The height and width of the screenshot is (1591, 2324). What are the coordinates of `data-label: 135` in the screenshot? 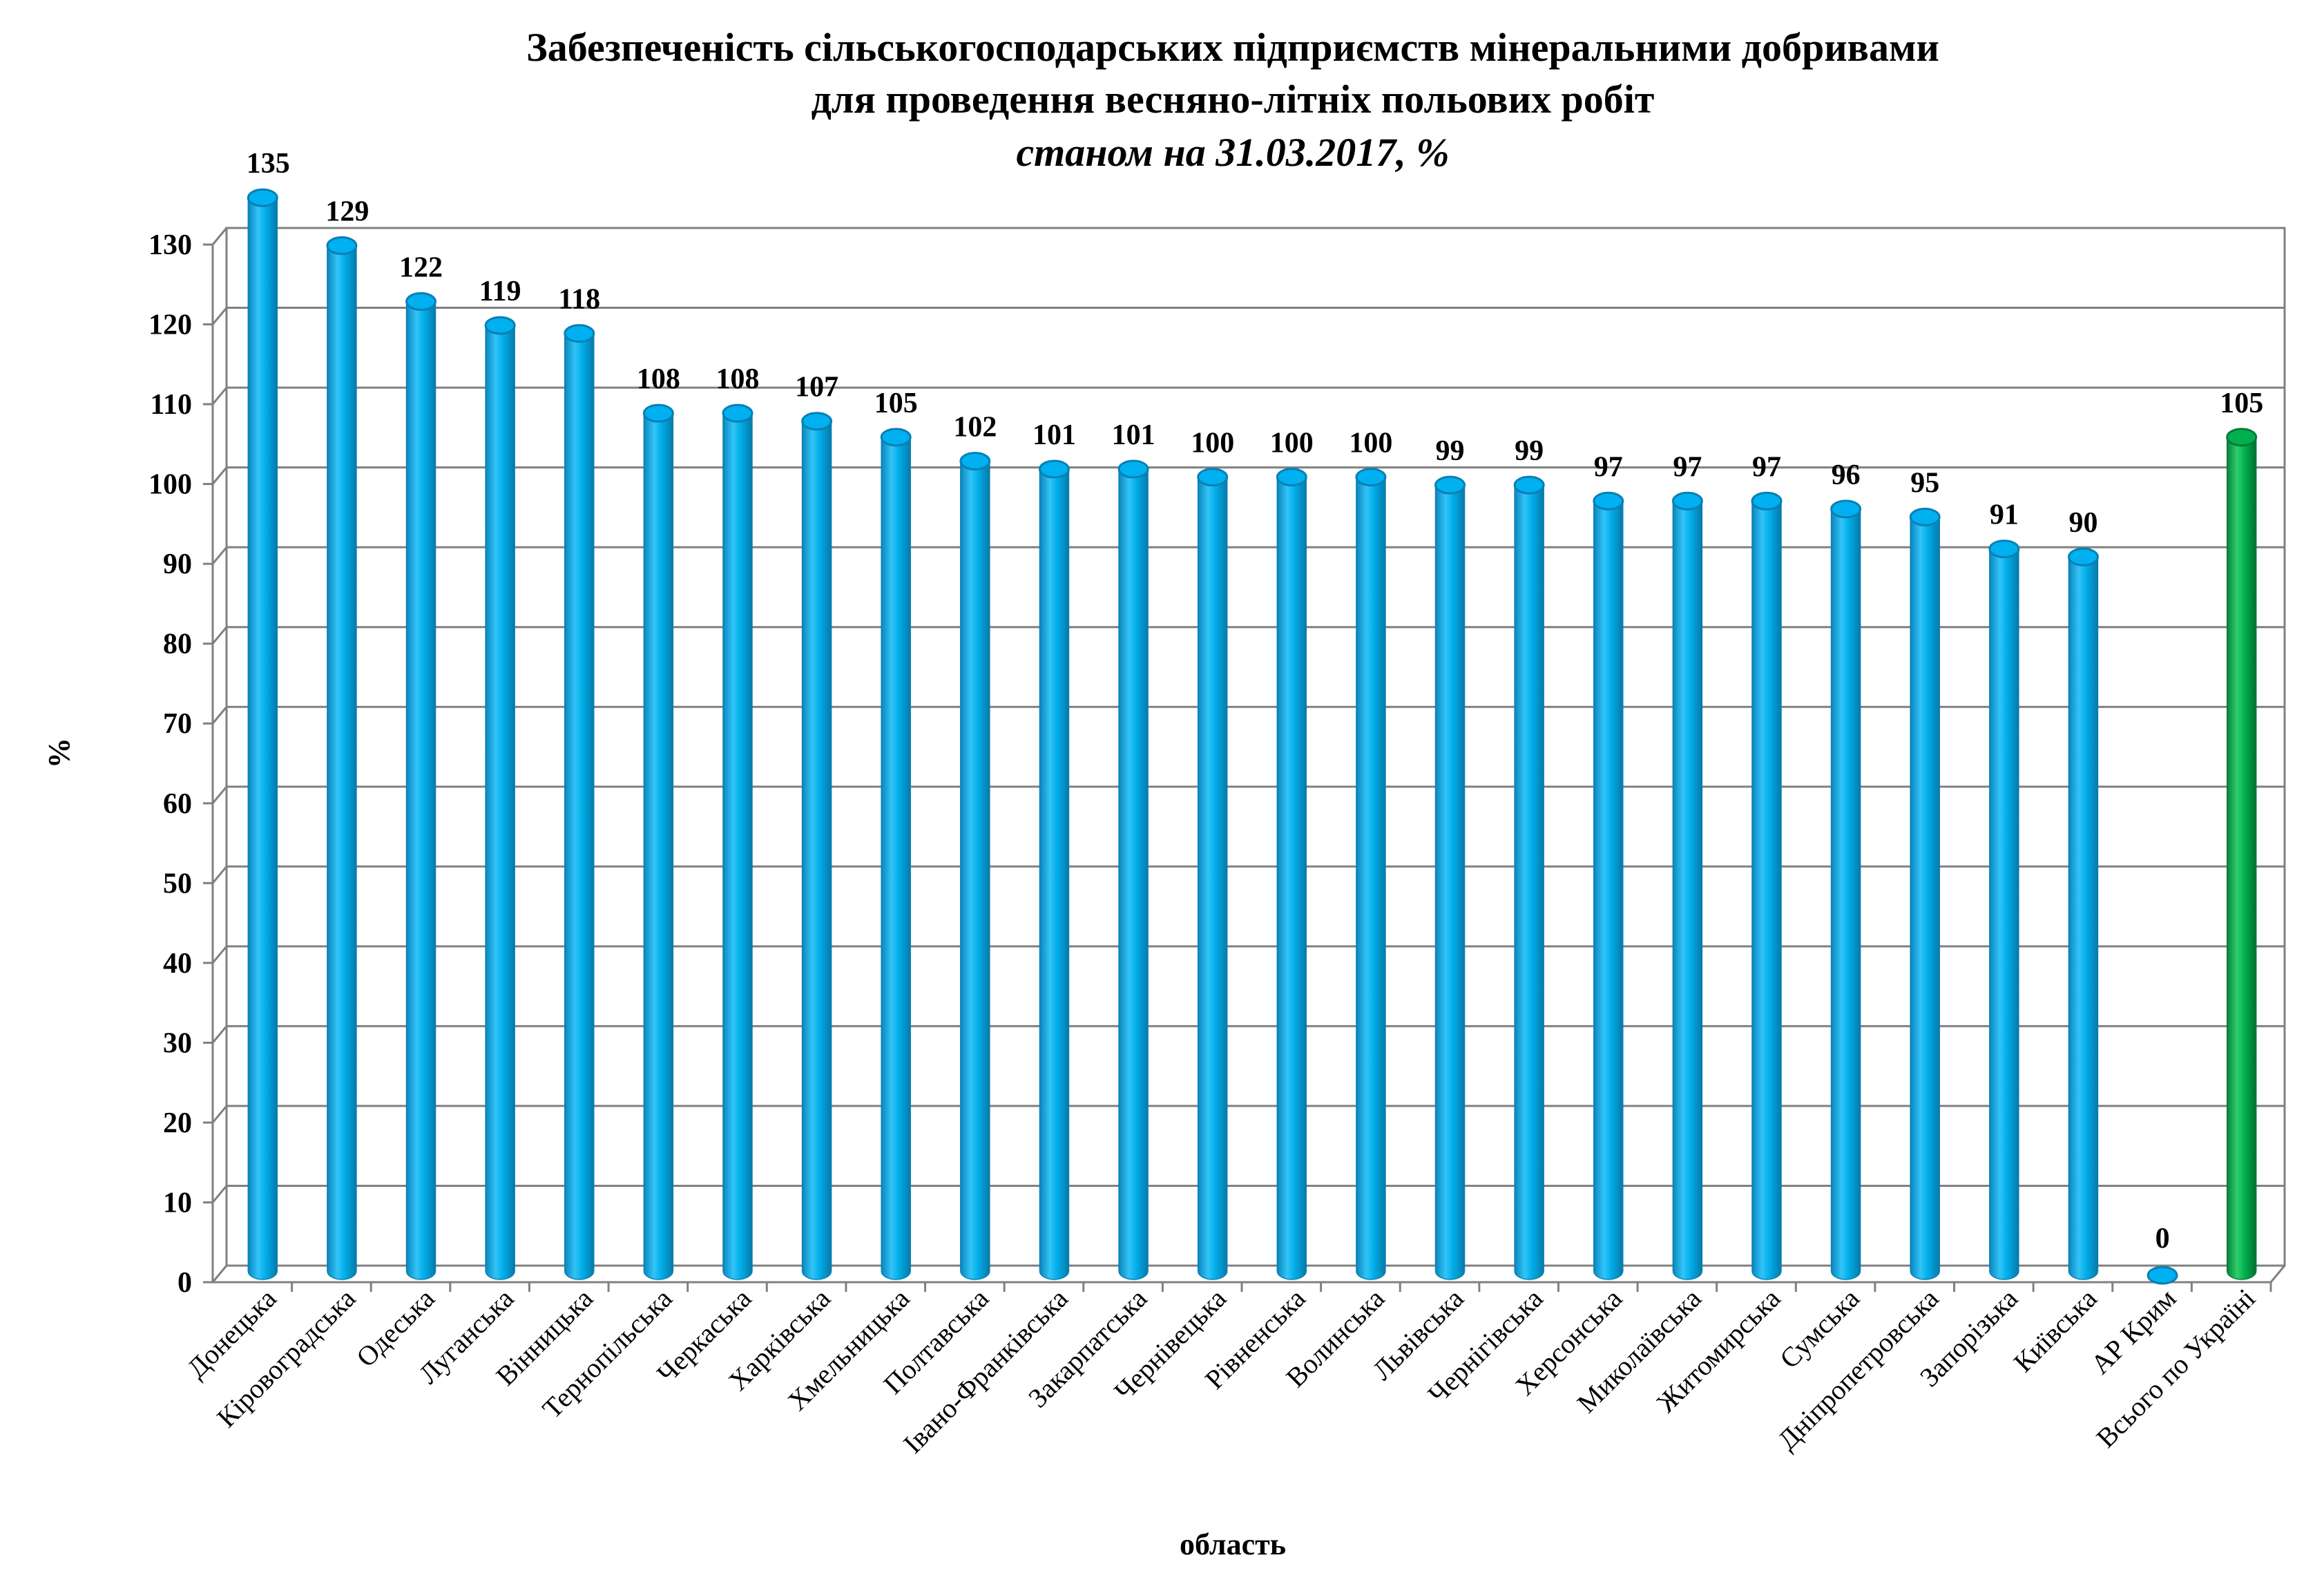 It's located at (268, 164).